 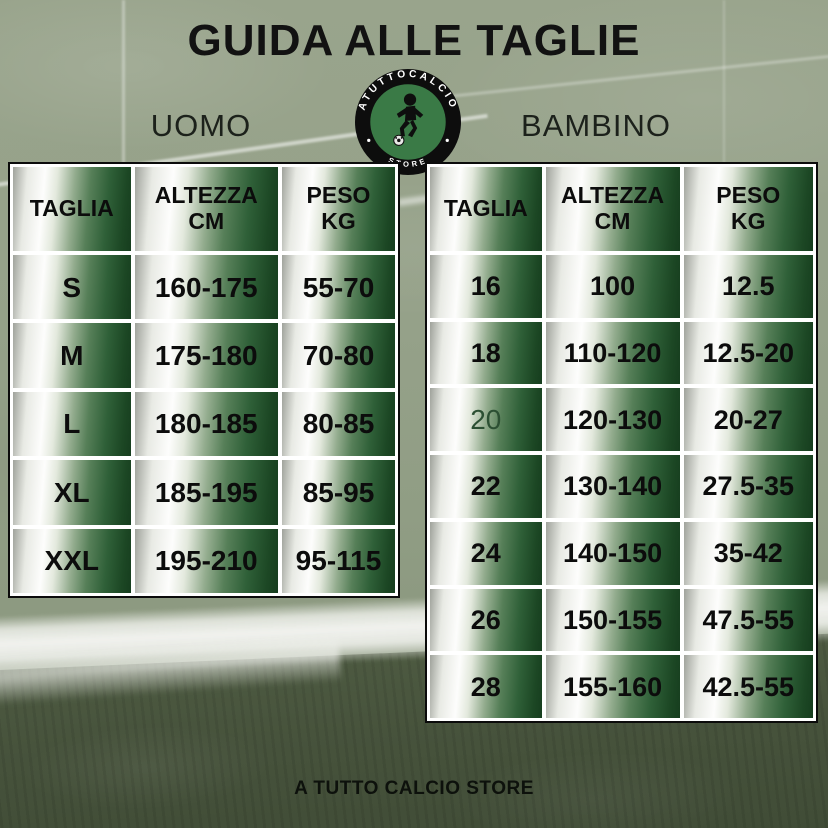 I want to click on uomo-cell-height: 175-180, so click(x=206, y=355).